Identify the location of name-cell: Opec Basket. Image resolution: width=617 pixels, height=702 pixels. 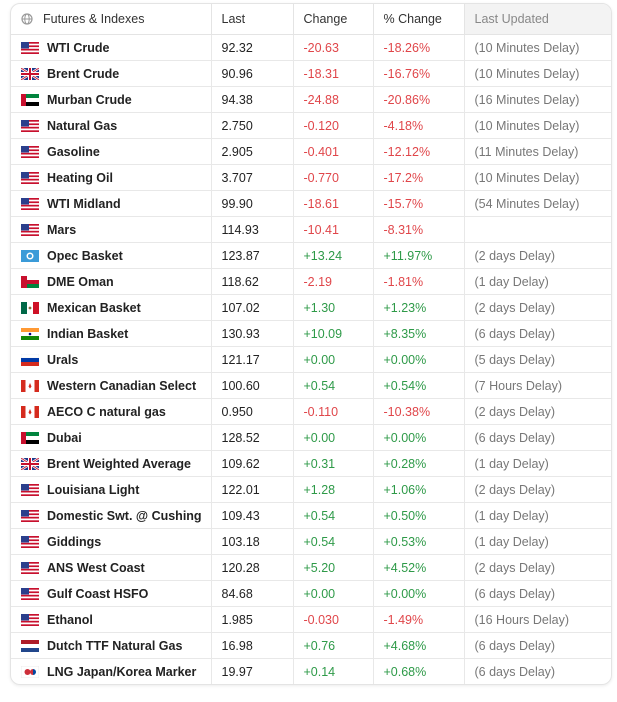
(111, 255).